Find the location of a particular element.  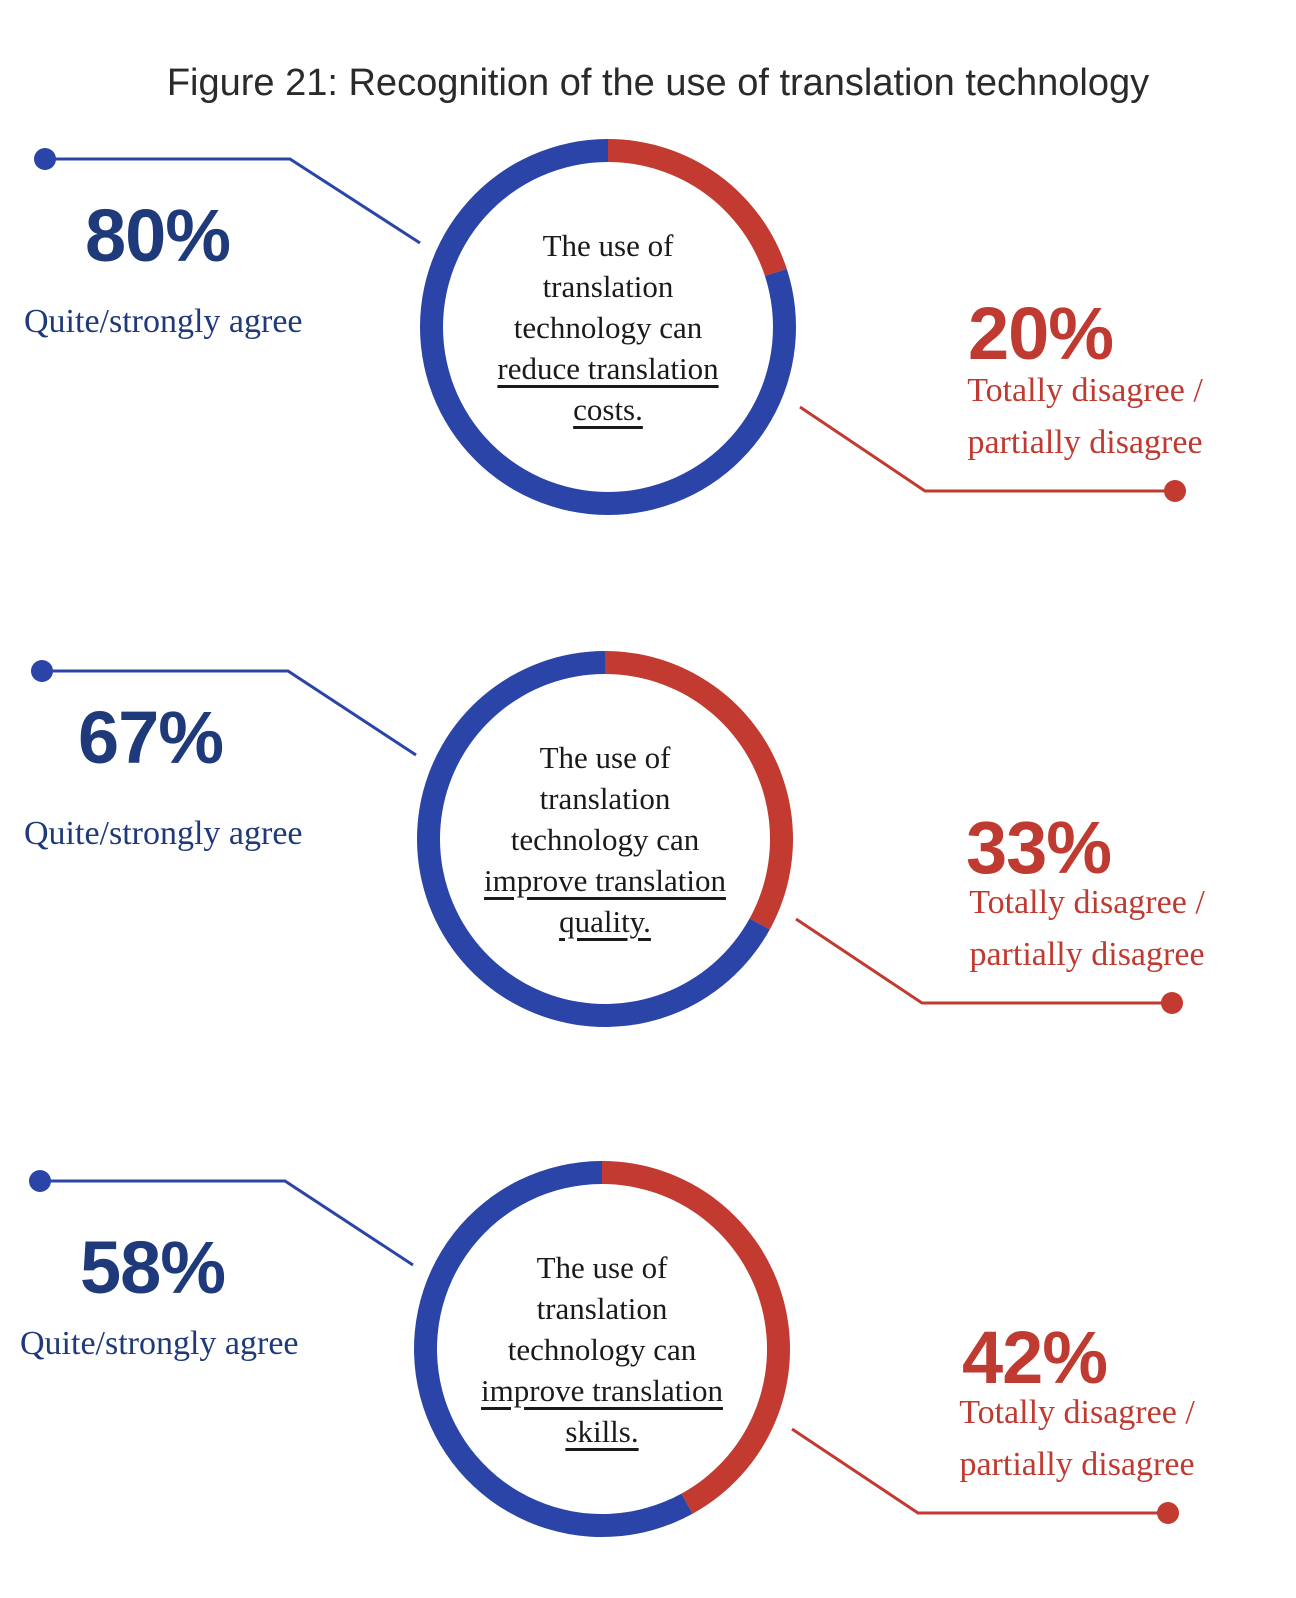

center-text-line: skills. is located at coordinates (602, 1431).